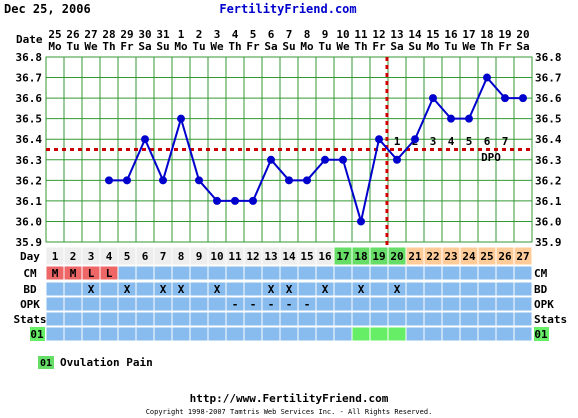 Image resolution: width=578 pixels, height=418 pixels. I want to click on y-tick-label-right: 36.5, so click(548, 119).